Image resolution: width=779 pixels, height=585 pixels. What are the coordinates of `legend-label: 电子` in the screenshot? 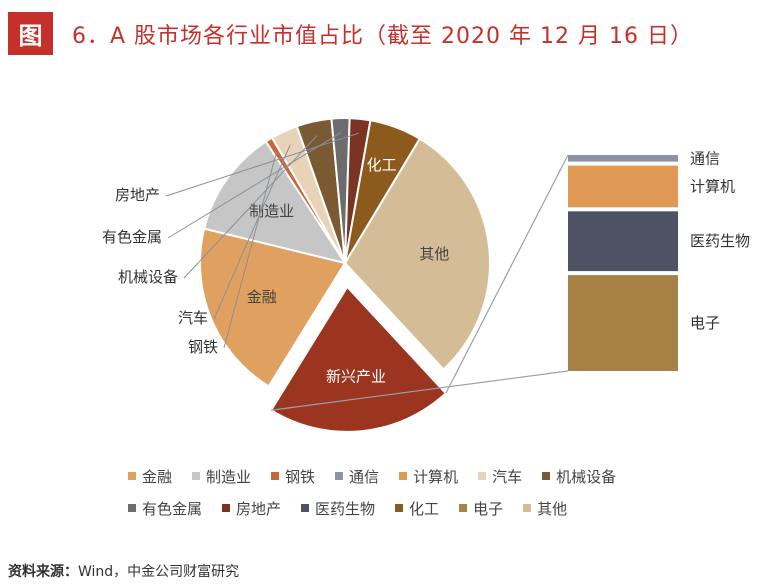 It's located at (488, 508).